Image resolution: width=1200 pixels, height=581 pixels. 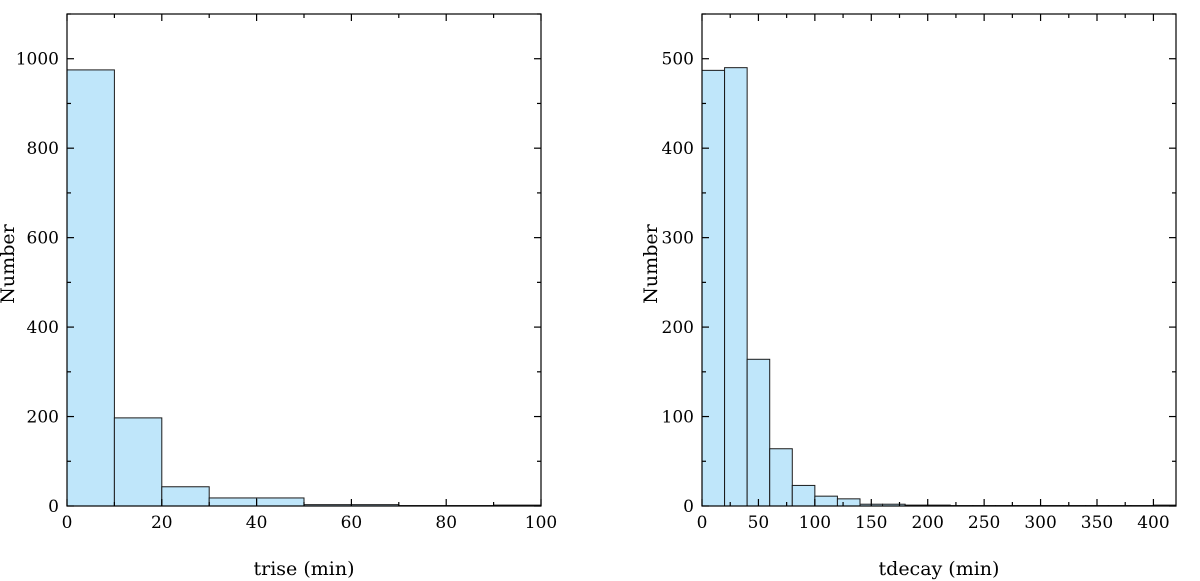 What do you see at coordinates (67, 523) in the screenshot?
I see `trise-x-tick-label: 0` at bounding box center [67, 523].